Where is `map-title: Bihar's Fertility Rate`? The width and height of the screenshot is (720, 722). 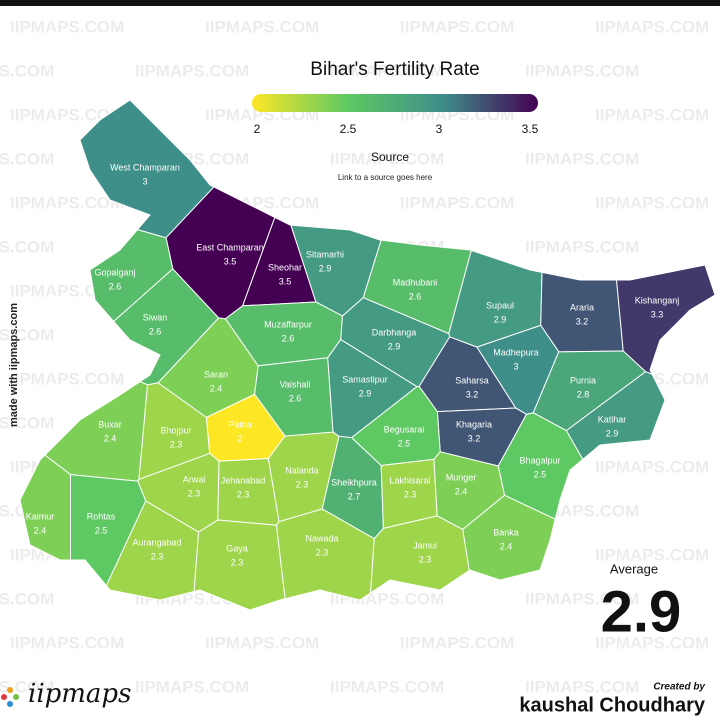 map-title: Bihar's Fertility Rate is located at coordinates (394, 69).